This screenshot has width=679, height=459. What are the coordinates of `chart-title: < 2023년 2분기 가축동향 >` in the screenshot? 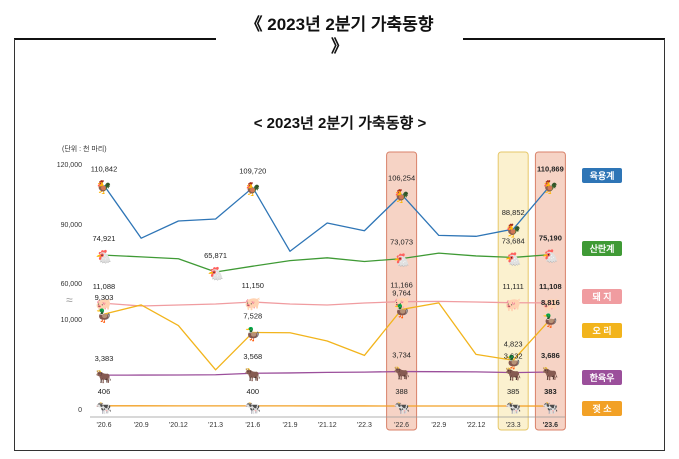 It's located at (340, 123).